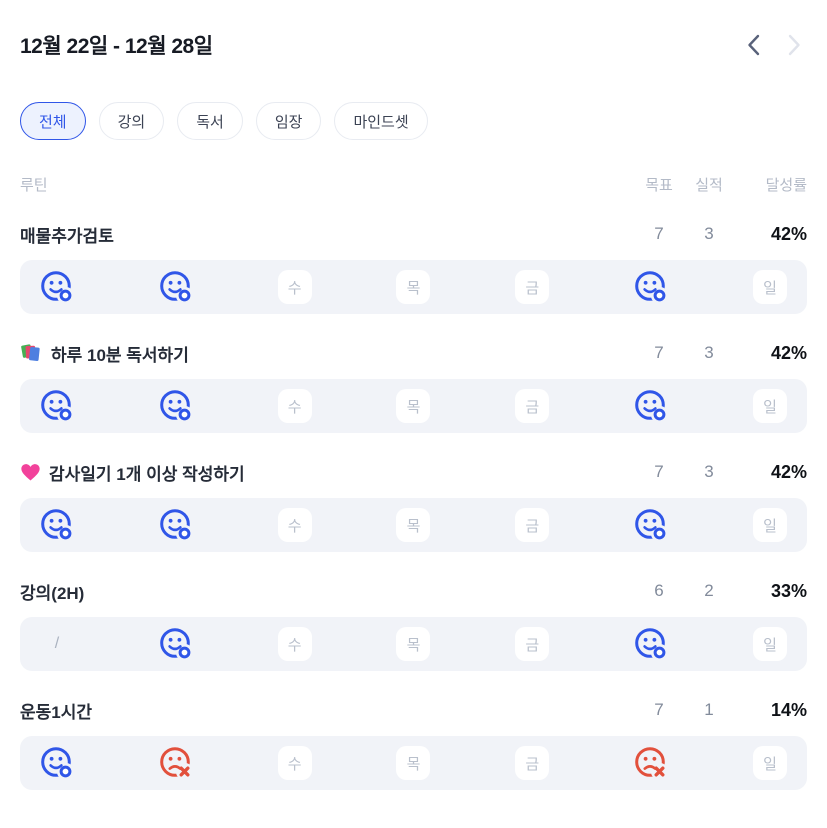 This screenshot has height=828, width=827. What do you see at coordinates (30, 472) in the screenshot?
I see `pink-heart-icon` at bounding box center [30, 472].